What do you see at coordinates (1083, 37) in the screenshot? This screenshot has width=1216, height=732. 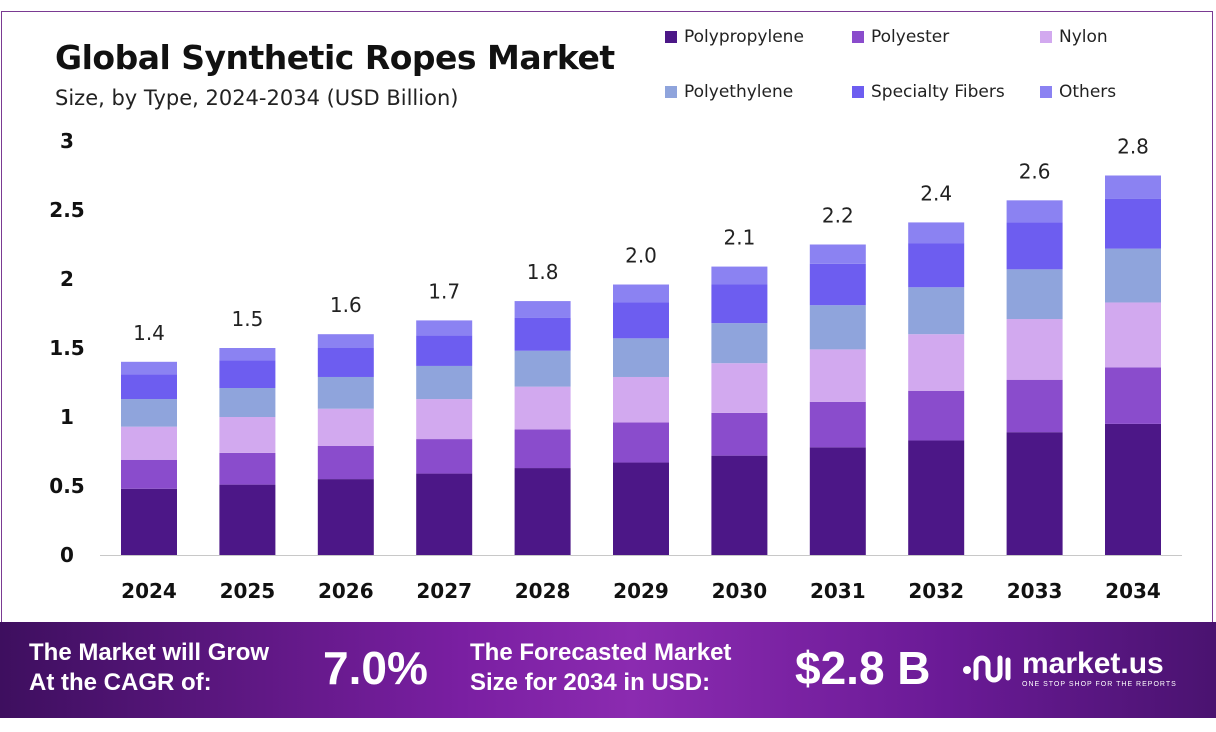 I see `legend-label: Nylon` at bounding box center [1083, 37].